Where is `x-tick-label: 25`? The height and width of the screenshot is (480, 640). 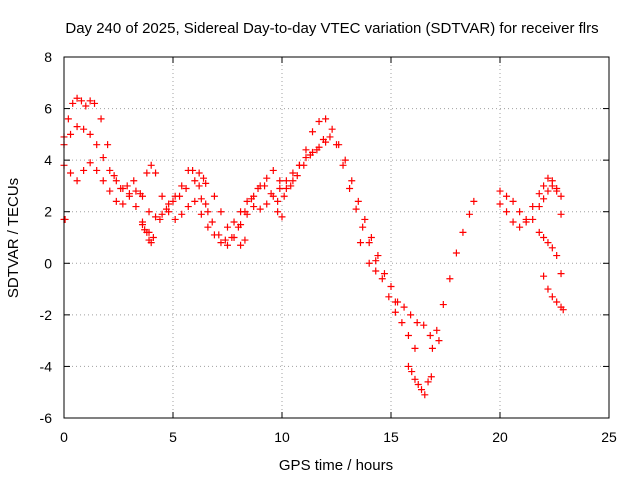
x-tick-label: 25 is located at coordinates (609, 437).